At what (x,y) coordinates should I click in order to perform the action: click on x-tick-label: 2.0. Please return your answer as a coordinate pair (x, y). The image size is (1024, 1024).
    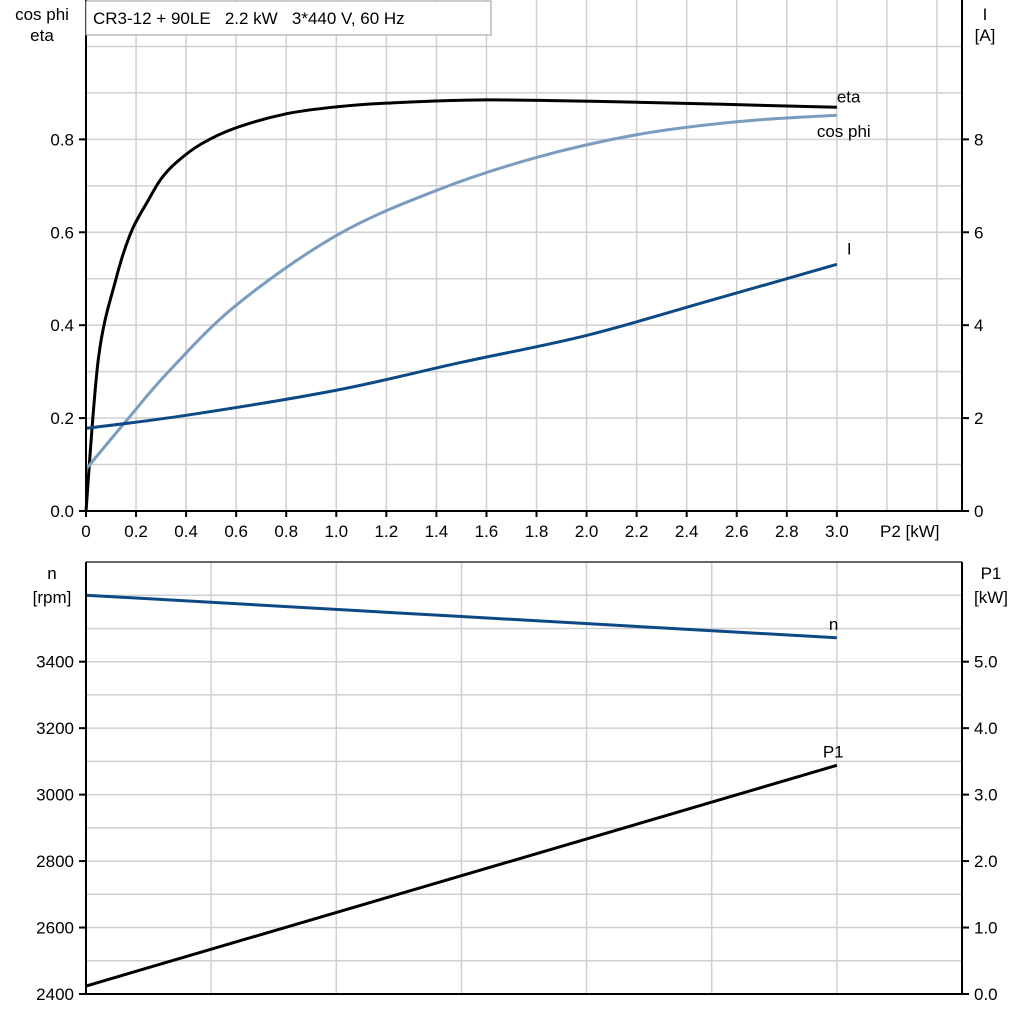
    Looking at the image, I should click on (587, 531).